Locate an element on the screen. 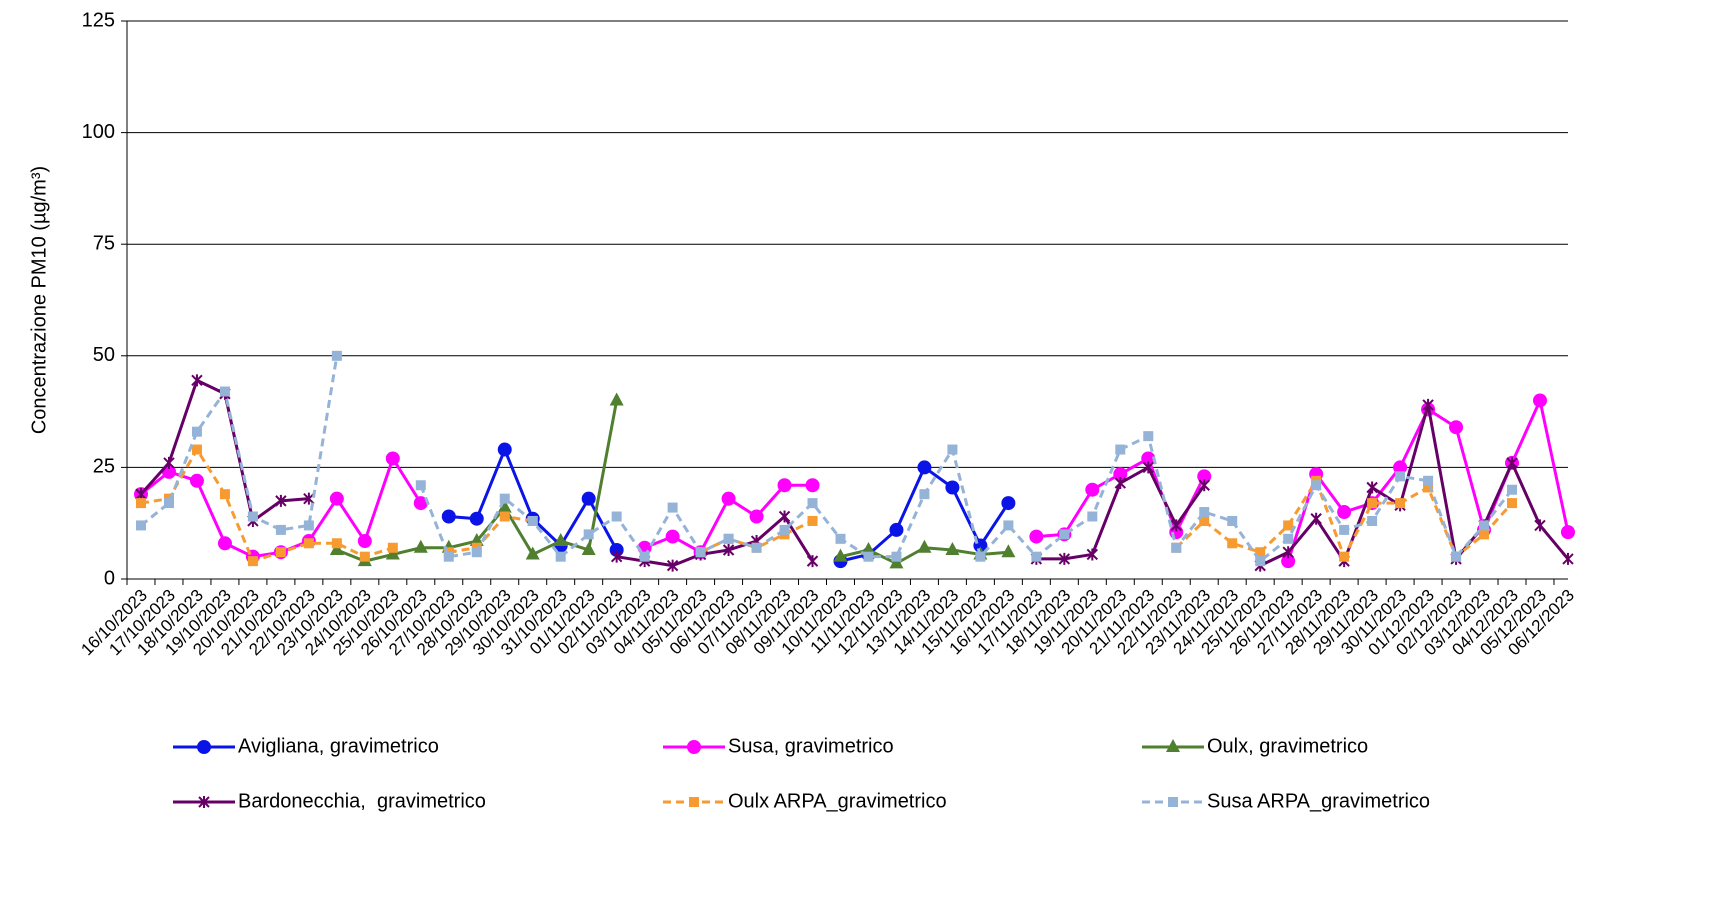 Image resolution: width=1722 pixels, height=899 pixels. legend-label: Susa ARPA_gravimetrico is located at coordinates (1318, 801).